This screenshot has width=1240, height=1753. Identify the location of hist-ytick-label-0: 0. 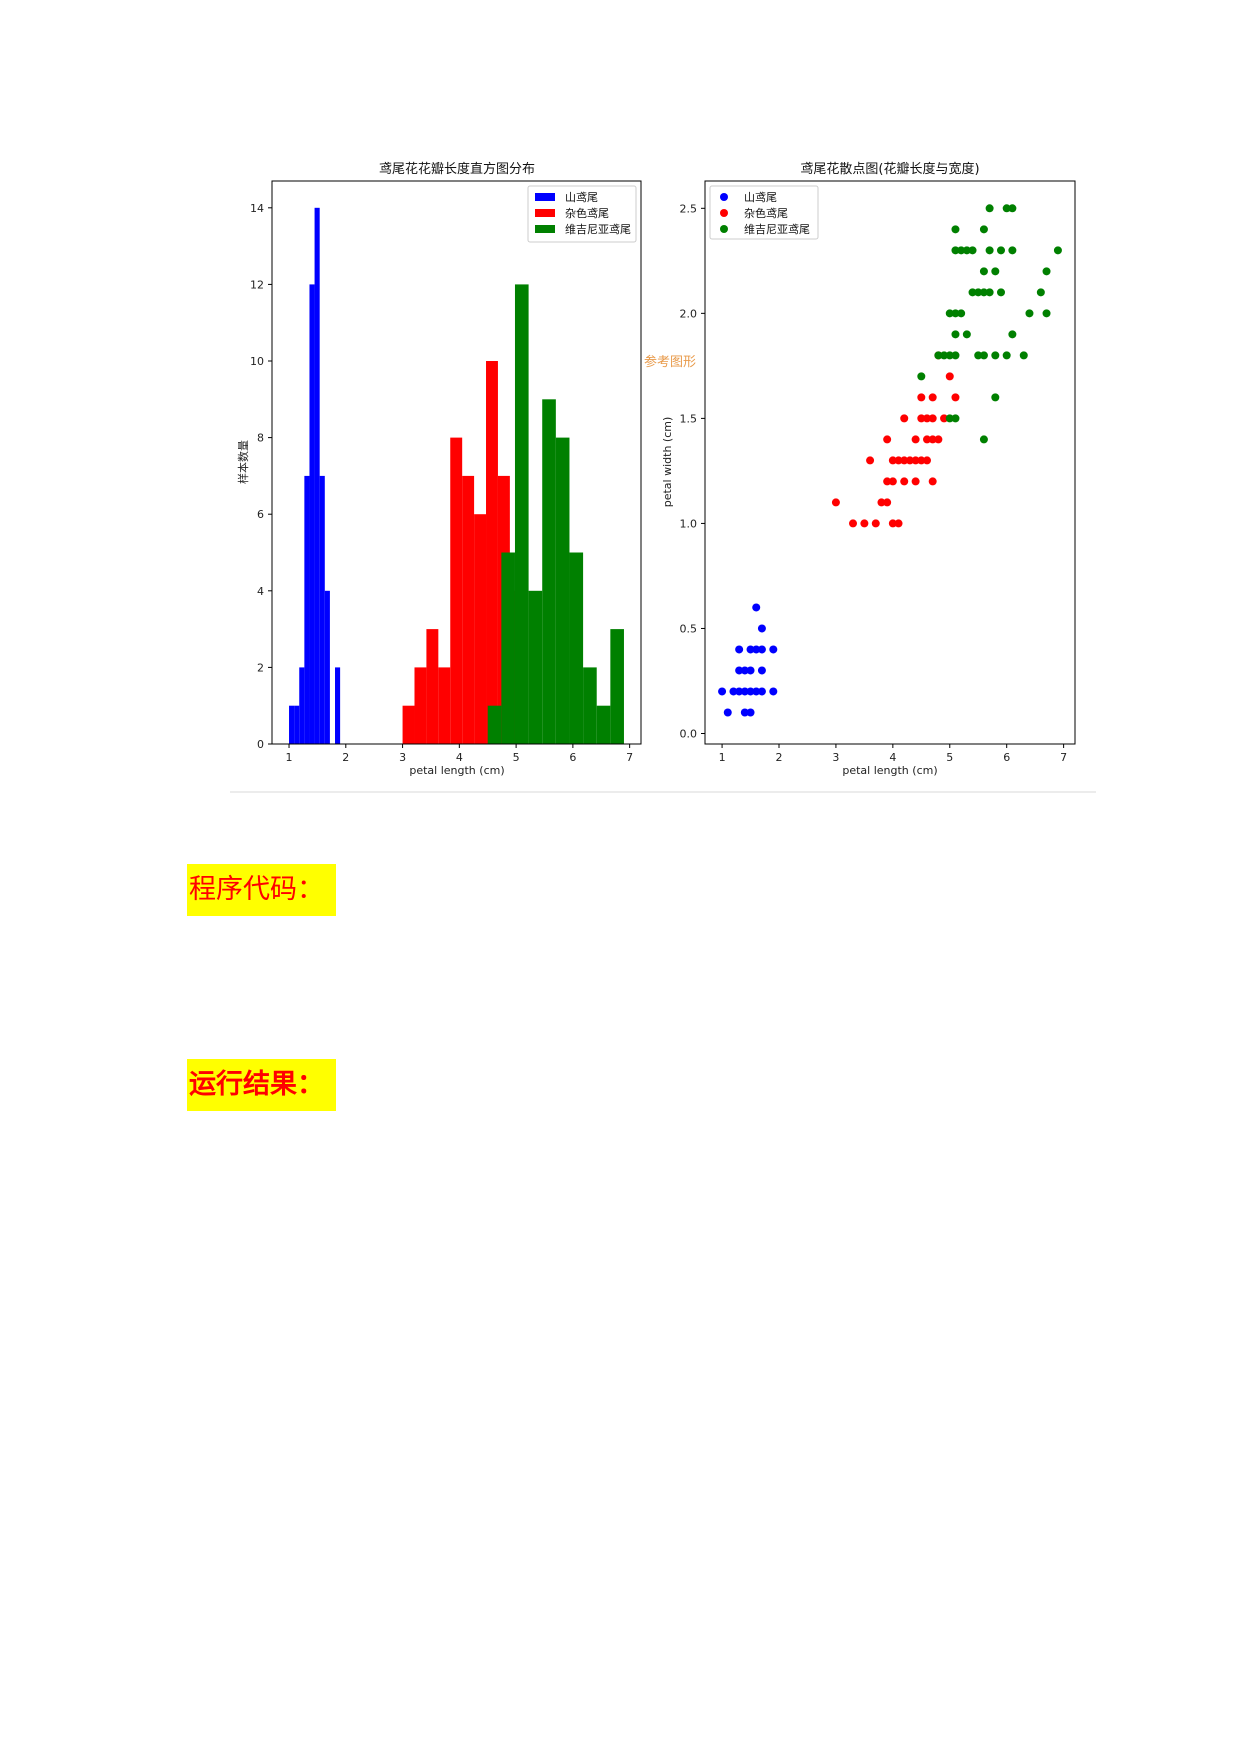
(260, 744).